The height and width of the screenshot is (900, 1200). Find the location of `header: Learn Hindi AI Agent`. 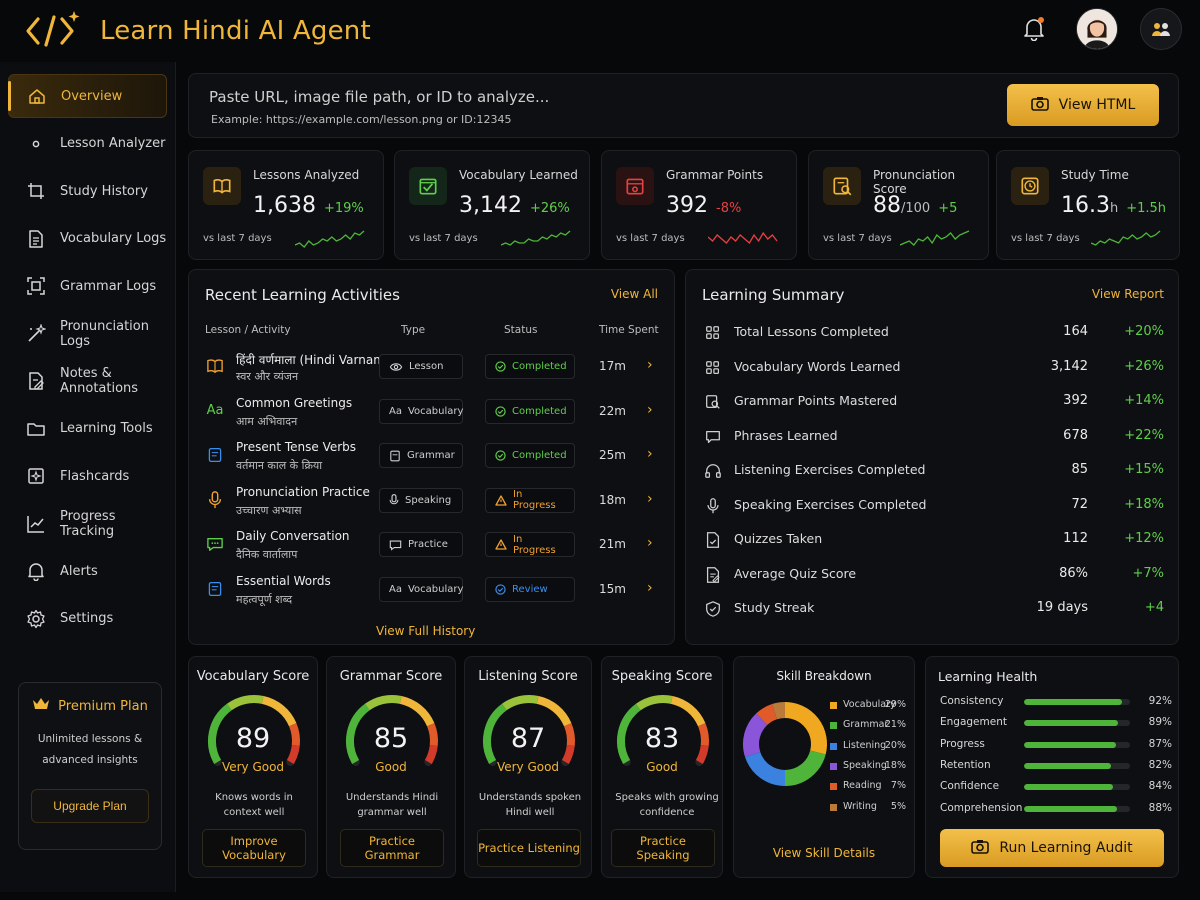

header: Learn Hindi AI Agent is located at coordinates (600, 31).